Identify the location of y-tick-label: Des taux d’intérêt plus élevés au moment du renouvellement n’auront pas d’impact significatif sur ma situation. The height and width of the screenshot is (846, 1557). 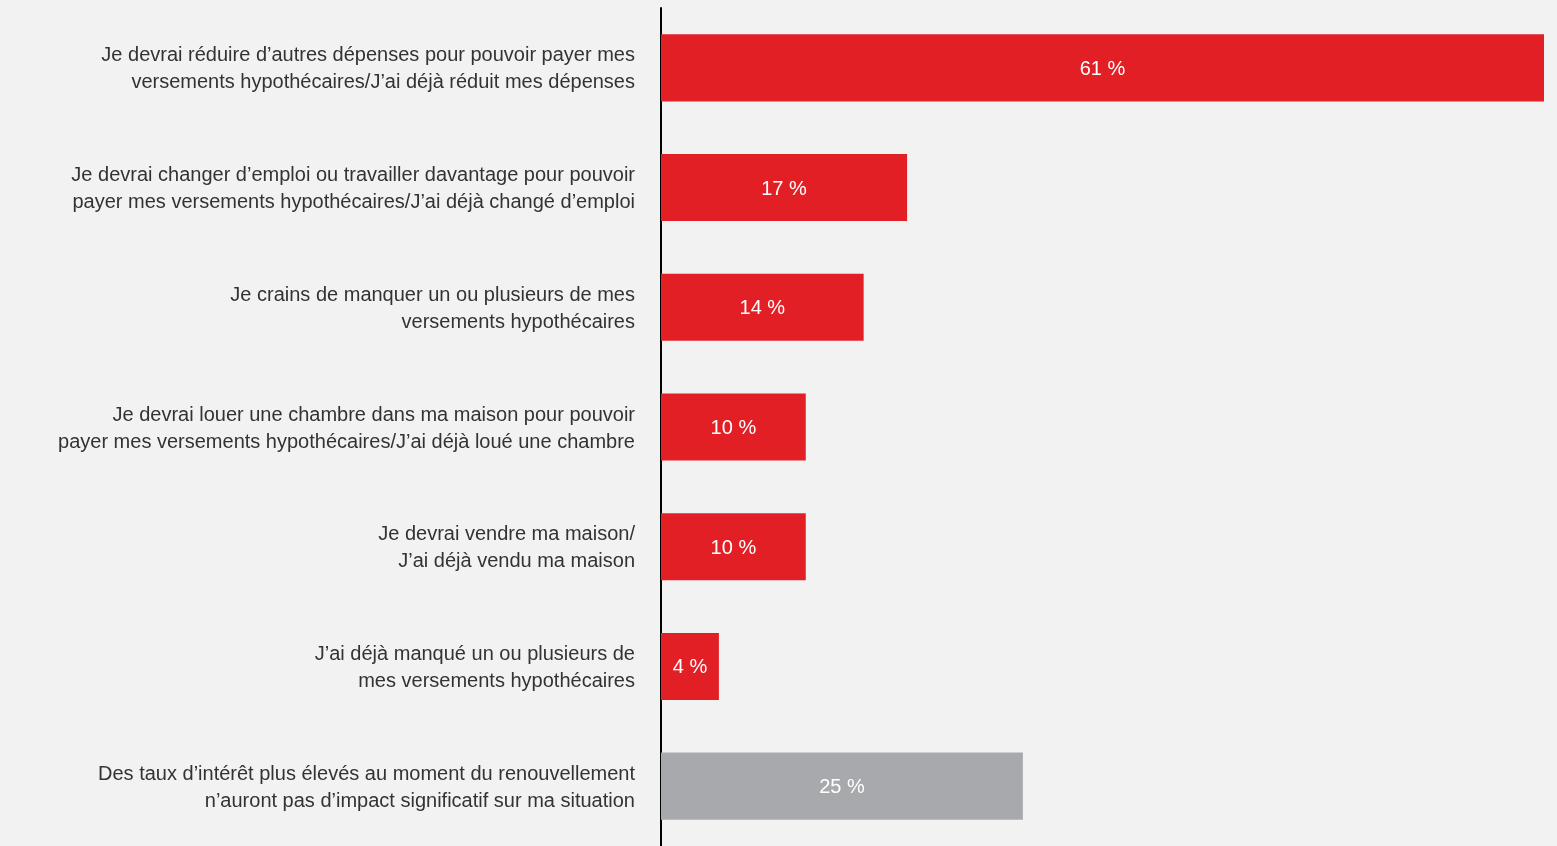
(367, 786).